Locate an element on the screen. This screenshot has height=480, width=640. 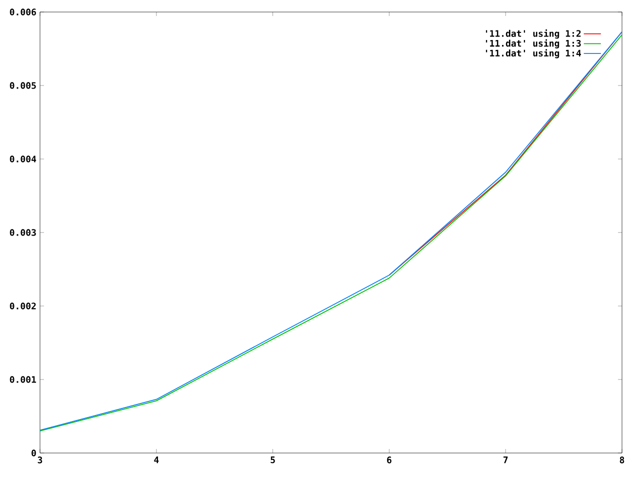
y-tick-label: 0.003 is located at coordinates (23, 232).